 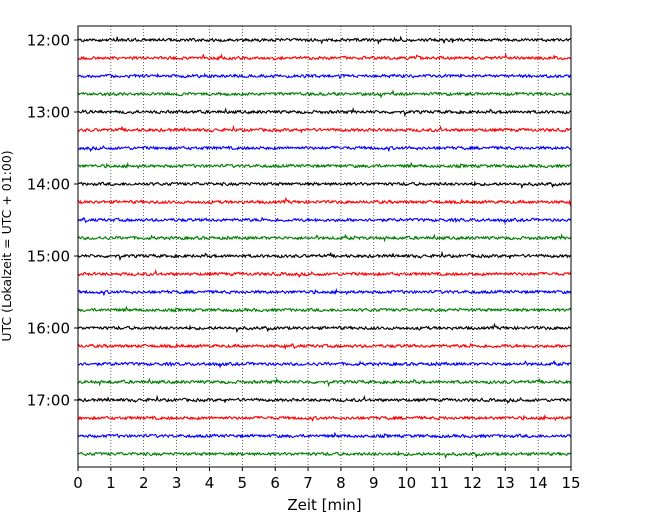 I want to click on x-tick-label: 4, so click(x=210, y=483).